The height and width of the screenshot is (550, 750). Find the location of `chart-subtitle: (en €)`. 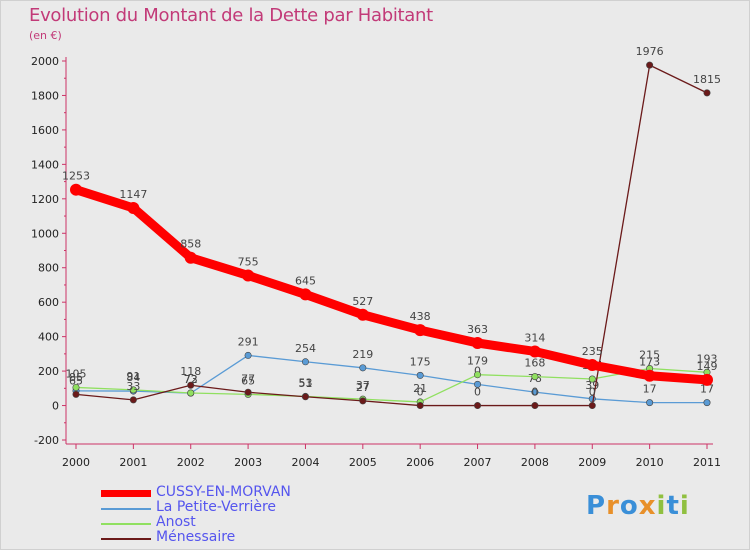

chart-subtitle: (en €) is located at coordinates (45, 35).